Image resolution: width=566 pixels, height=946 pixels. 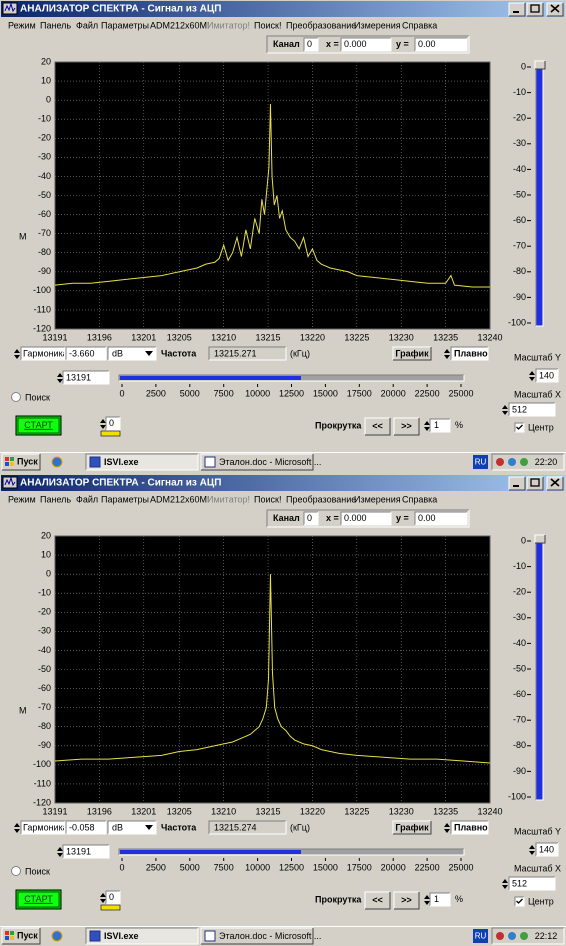 I want to click on scale-x-field-light, so click(x=532, y=884).